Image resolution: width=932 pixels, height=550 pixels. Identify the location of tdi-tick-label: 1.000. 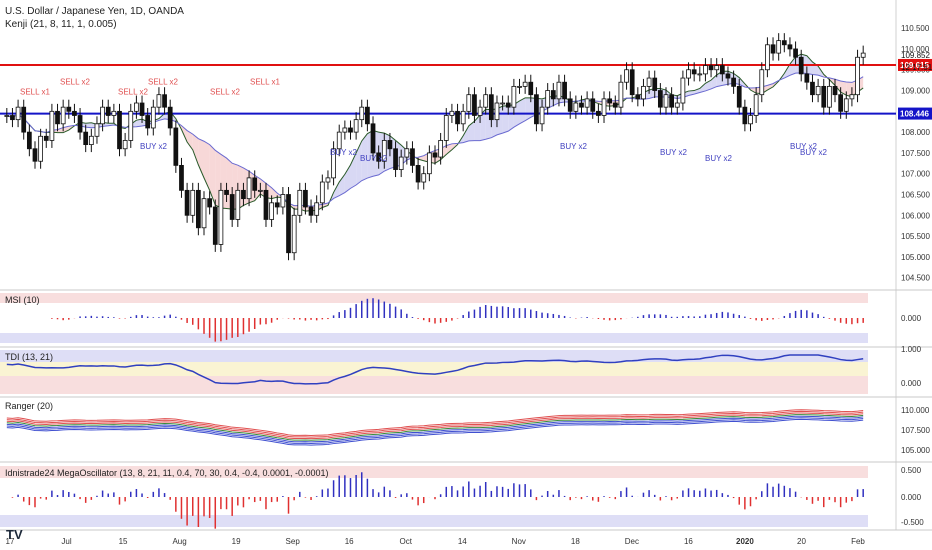
(911, 349).